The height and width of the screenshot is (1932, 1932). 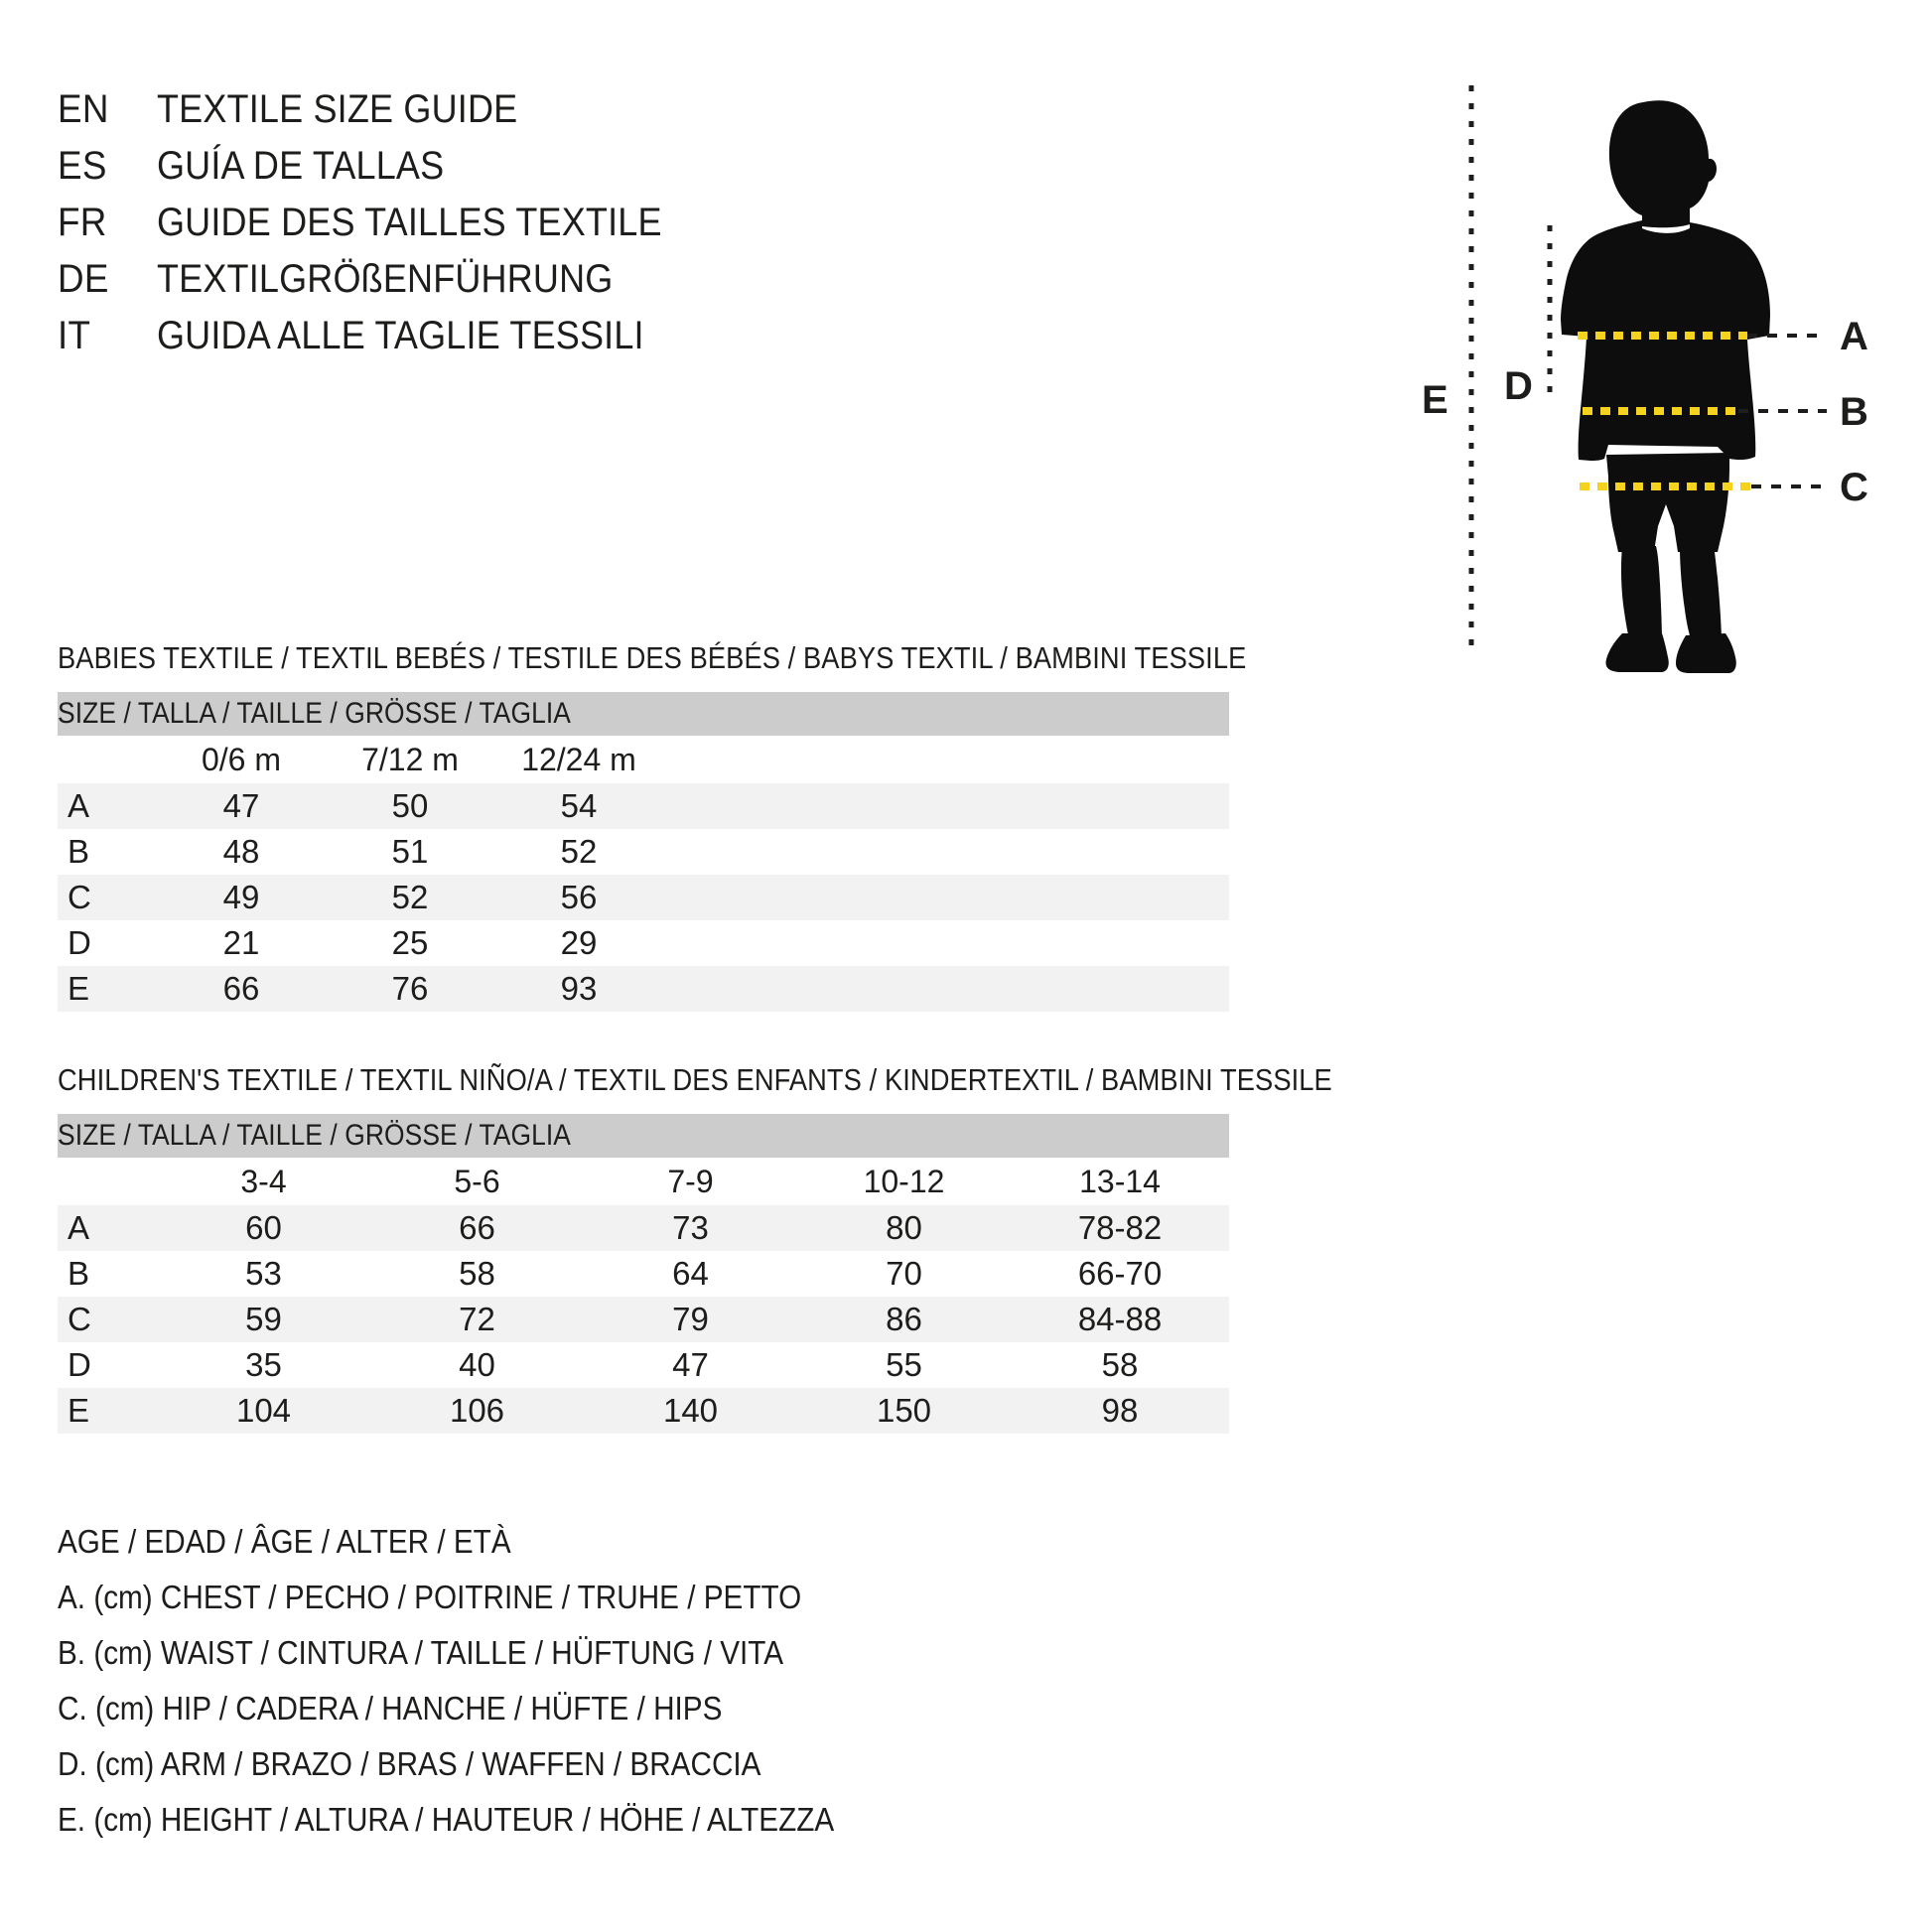 I want to click on children-e-0: 104, so click(x=263, y=1411).